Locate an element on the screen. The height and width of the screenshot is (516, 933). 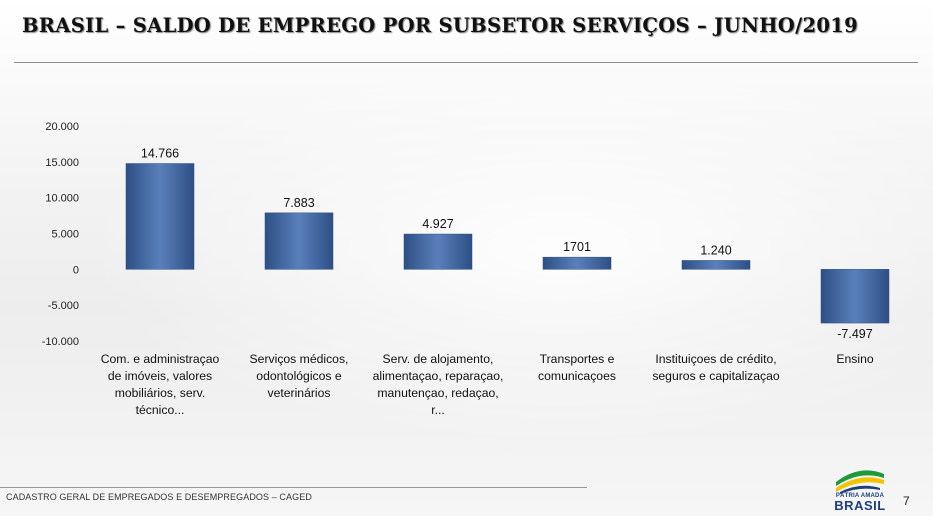
x-category-line: manutençao, redaçao, is located at coordinates (438, 393).